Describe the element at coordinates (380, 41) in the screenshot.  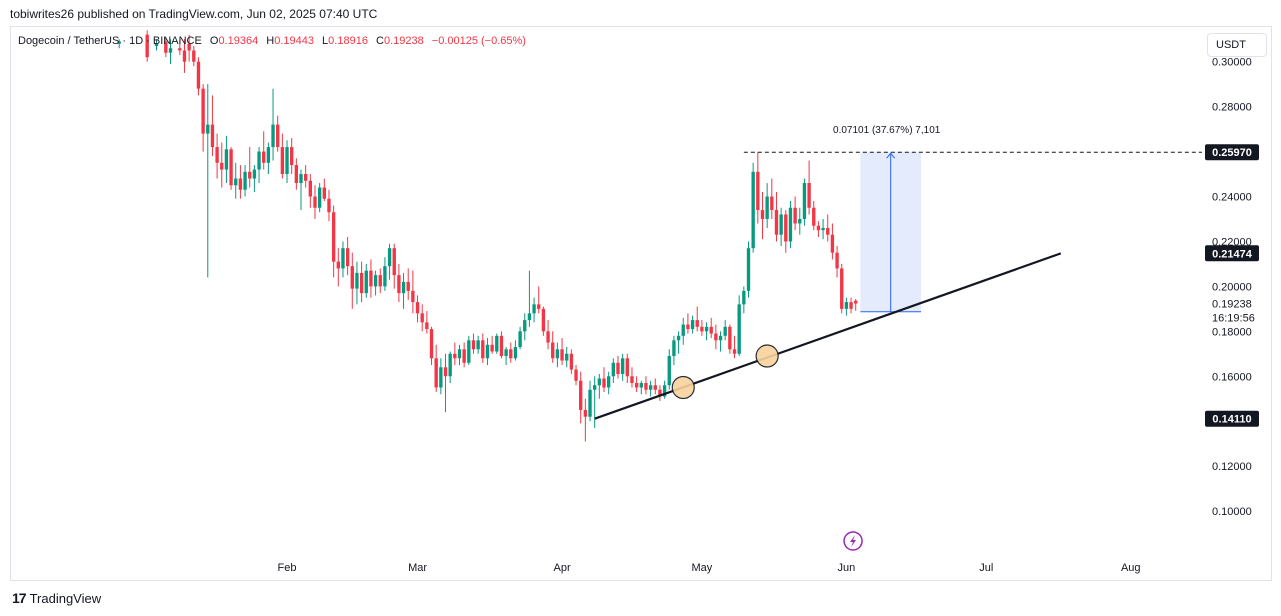
I see `close-label: C` at that location.